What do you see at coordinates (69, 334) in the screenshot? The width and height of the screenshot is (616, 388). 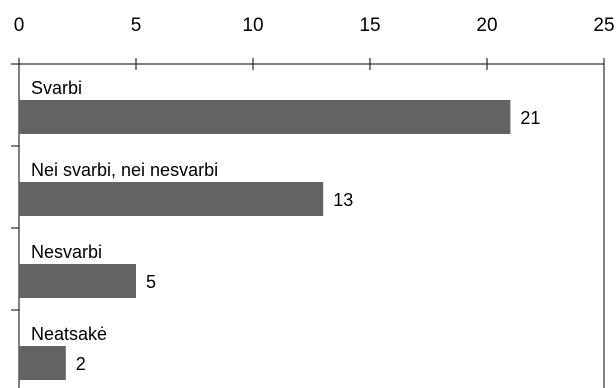 I see `category-label: Neatsakė` at bounding box center [69, 334].